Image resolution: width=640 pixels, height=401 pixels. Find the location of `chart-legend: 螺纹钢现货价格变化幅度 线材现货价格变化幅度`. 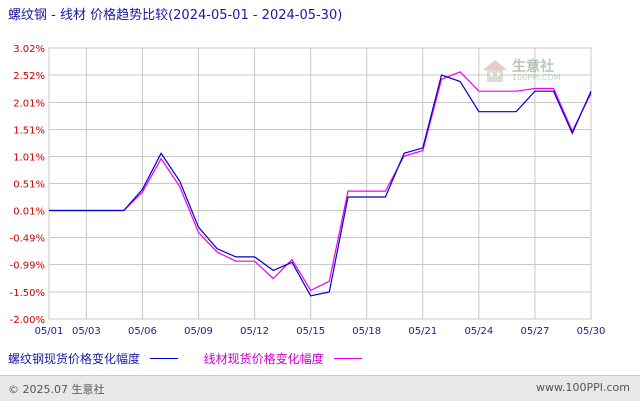

chart-legend: 螺纹钢现货价格变化幅度 线材现货价格变化幅度 is located at coordinates (185, 358).